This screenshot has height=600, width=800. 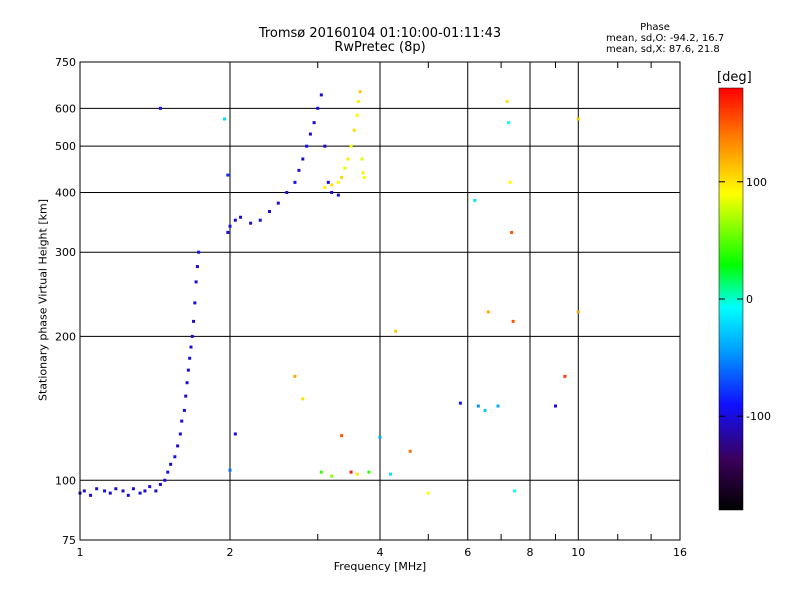 I want to click on x-tick-label: 4, so click(x=380, y=552).